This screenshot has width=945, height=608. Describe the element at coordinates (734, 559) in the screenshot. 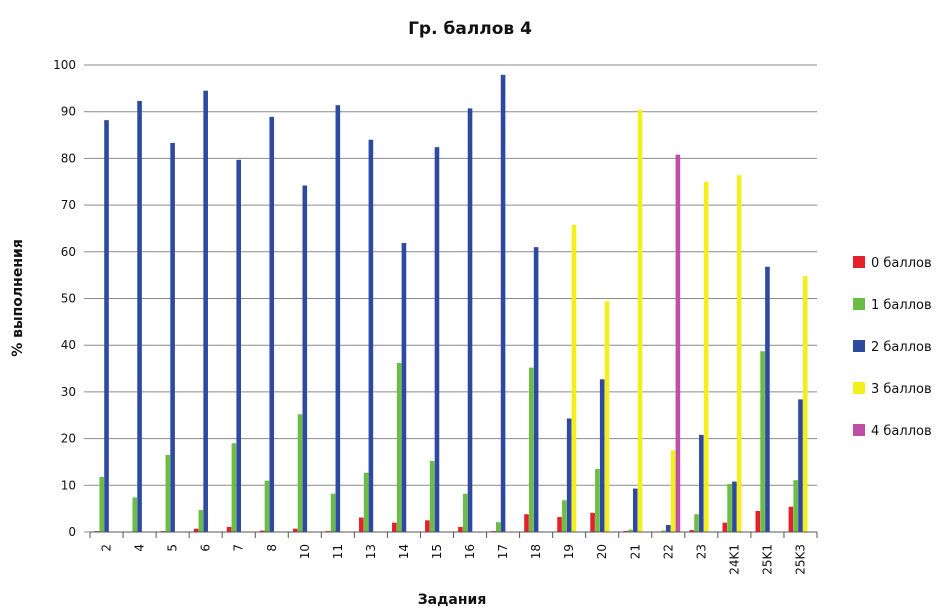

I see `x-tick-label: 24K1` at that location.